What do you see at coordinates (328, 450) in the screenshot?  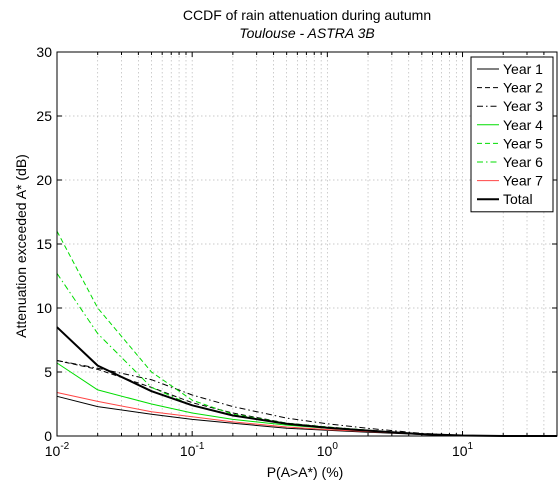 I see `x-tick-label: 10⁰` at bounding box center [328, 450].